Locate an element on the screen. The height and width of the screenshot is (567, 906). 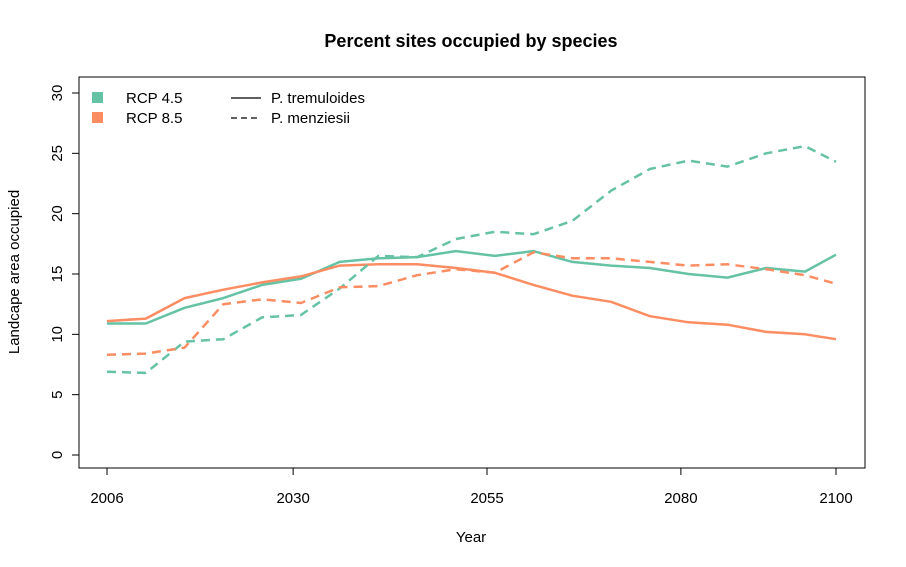
series-line-rcp-8-5-p-tremuloides is located at coordinates (471, 302).